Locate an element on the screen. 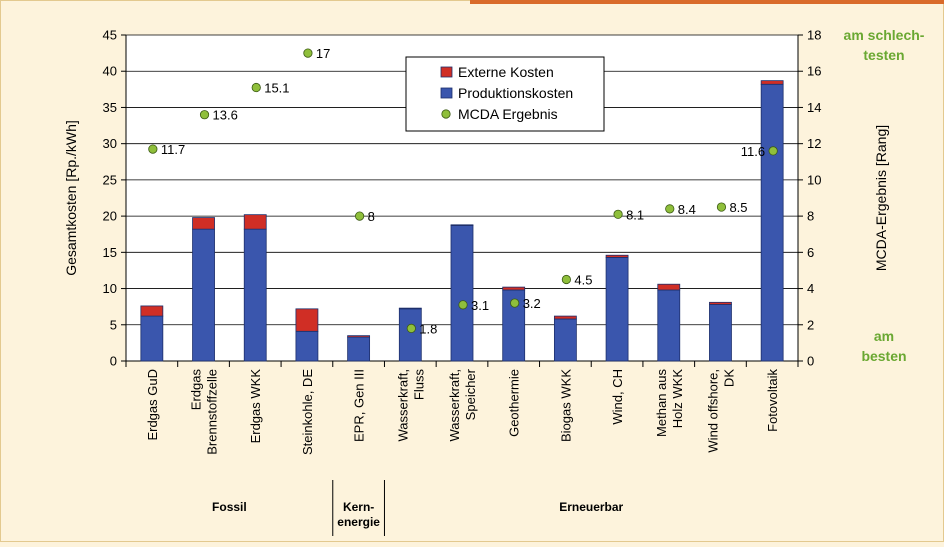 The image size is (944, 547). y-tick-label-right: 16 is located at coordinates (814, 71).